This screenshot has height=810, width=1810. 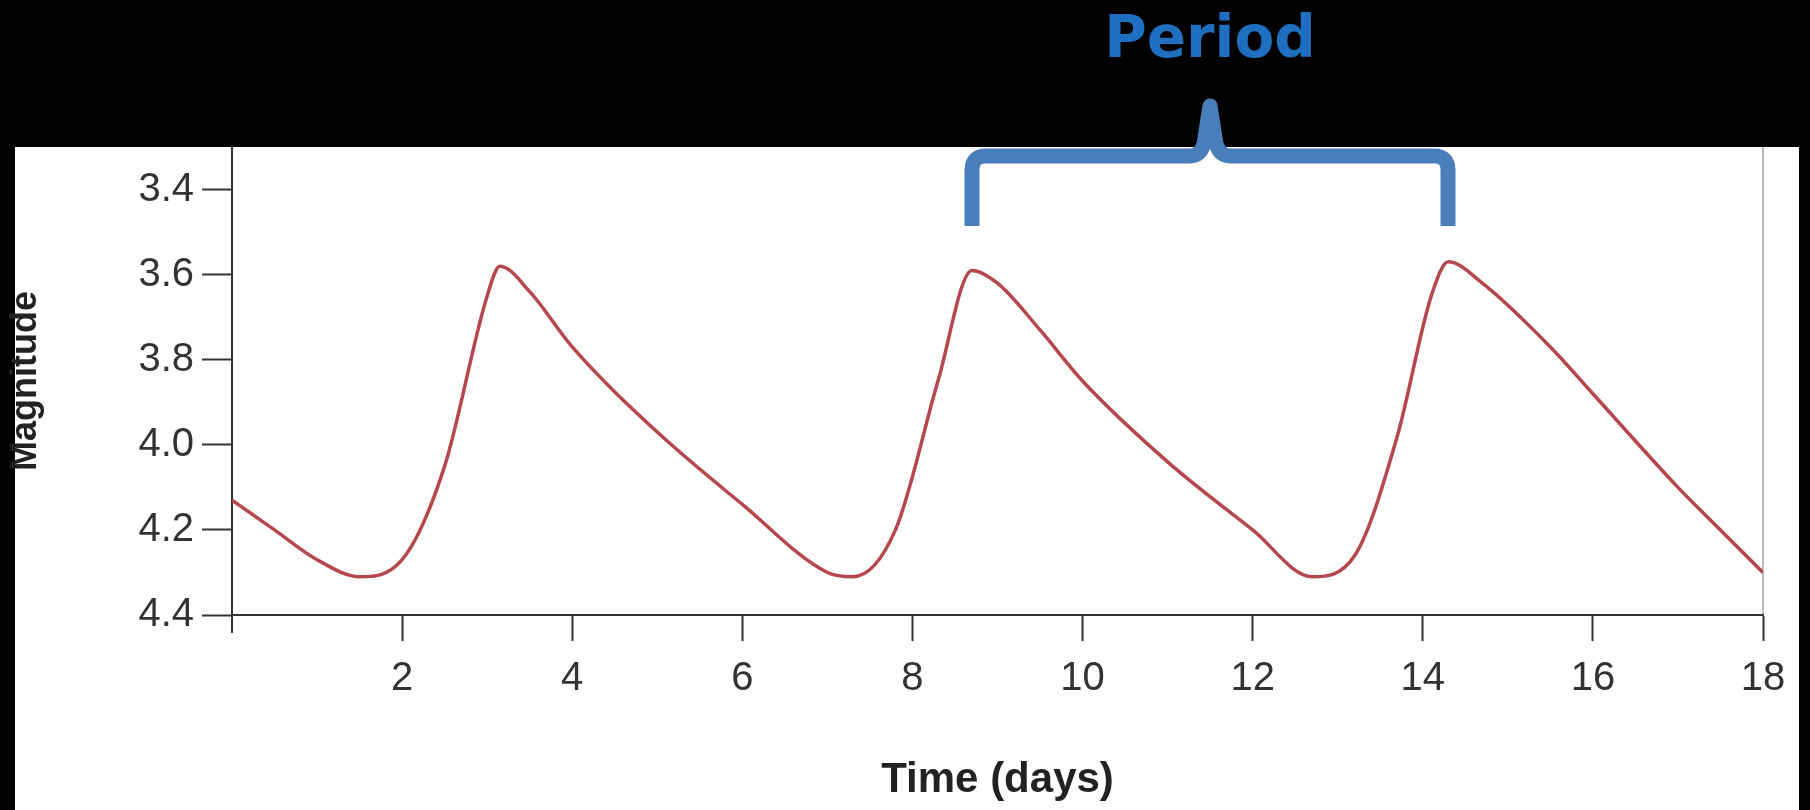 What do you see at coordinates (1082, 676) in the screenshot?
I see `x-tick-label: 10` at bounding box center [1082, 676].